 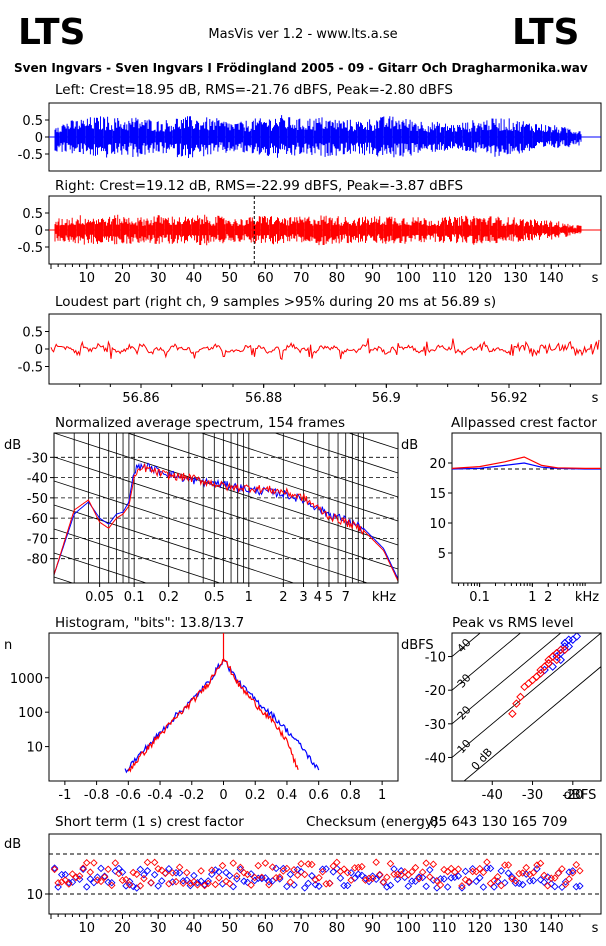 What do you see at coordinates (30, 155) in the screenshot?
I see `left-waveform-ytick-label: -0.5` at bounding box center [30, 155].